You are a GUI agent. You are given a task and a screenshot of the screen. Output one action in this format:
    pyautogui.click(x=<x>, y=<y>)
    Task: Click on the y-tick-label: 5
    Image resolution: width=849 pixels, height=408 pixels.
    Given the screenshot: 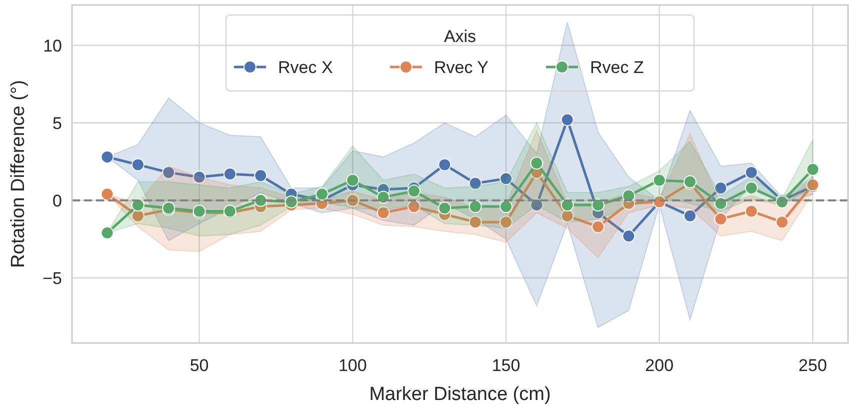 What is the action you would take?
    pyautogui.click(x=57, y=123)
    